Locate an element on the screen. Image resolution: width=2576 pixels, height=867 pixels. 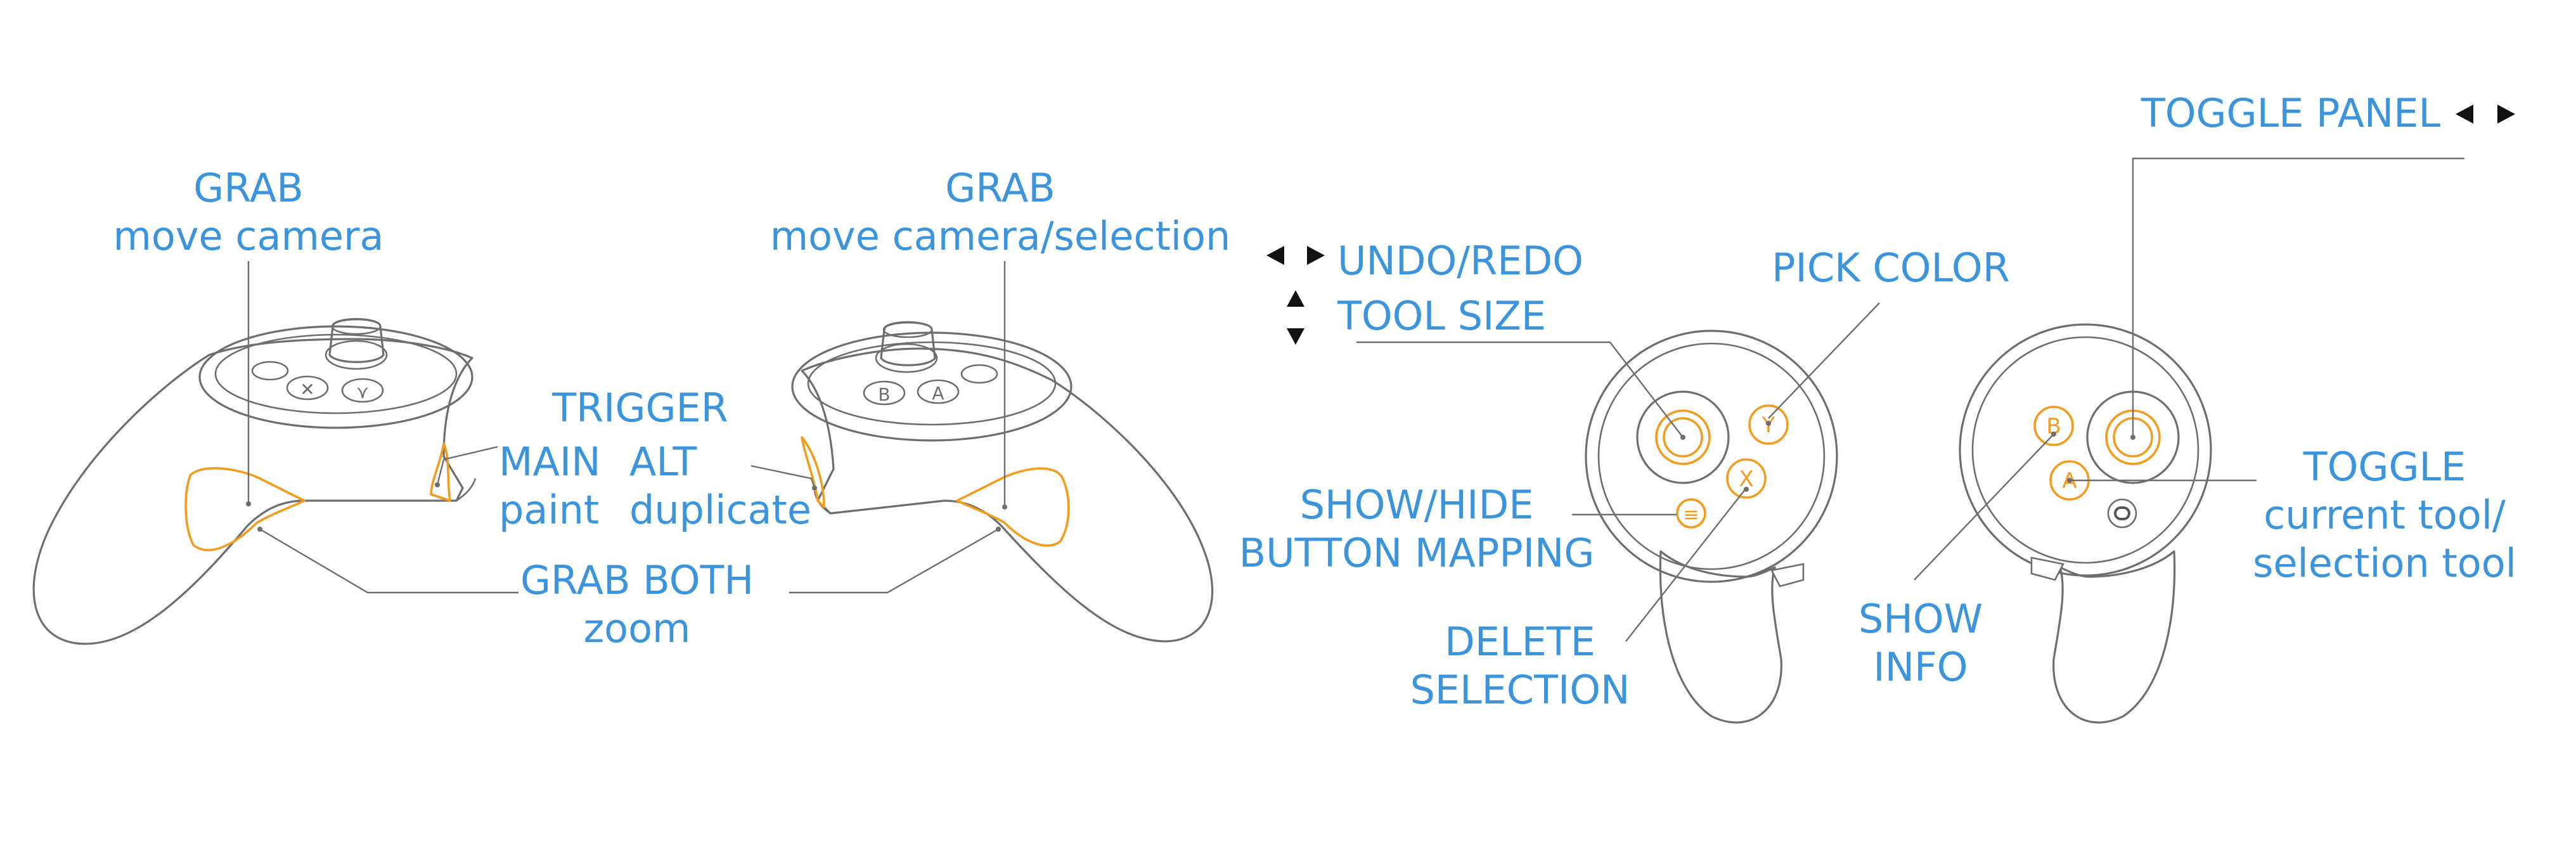
left-y-glyph: ⋎ is located at coordinates (363, 392).